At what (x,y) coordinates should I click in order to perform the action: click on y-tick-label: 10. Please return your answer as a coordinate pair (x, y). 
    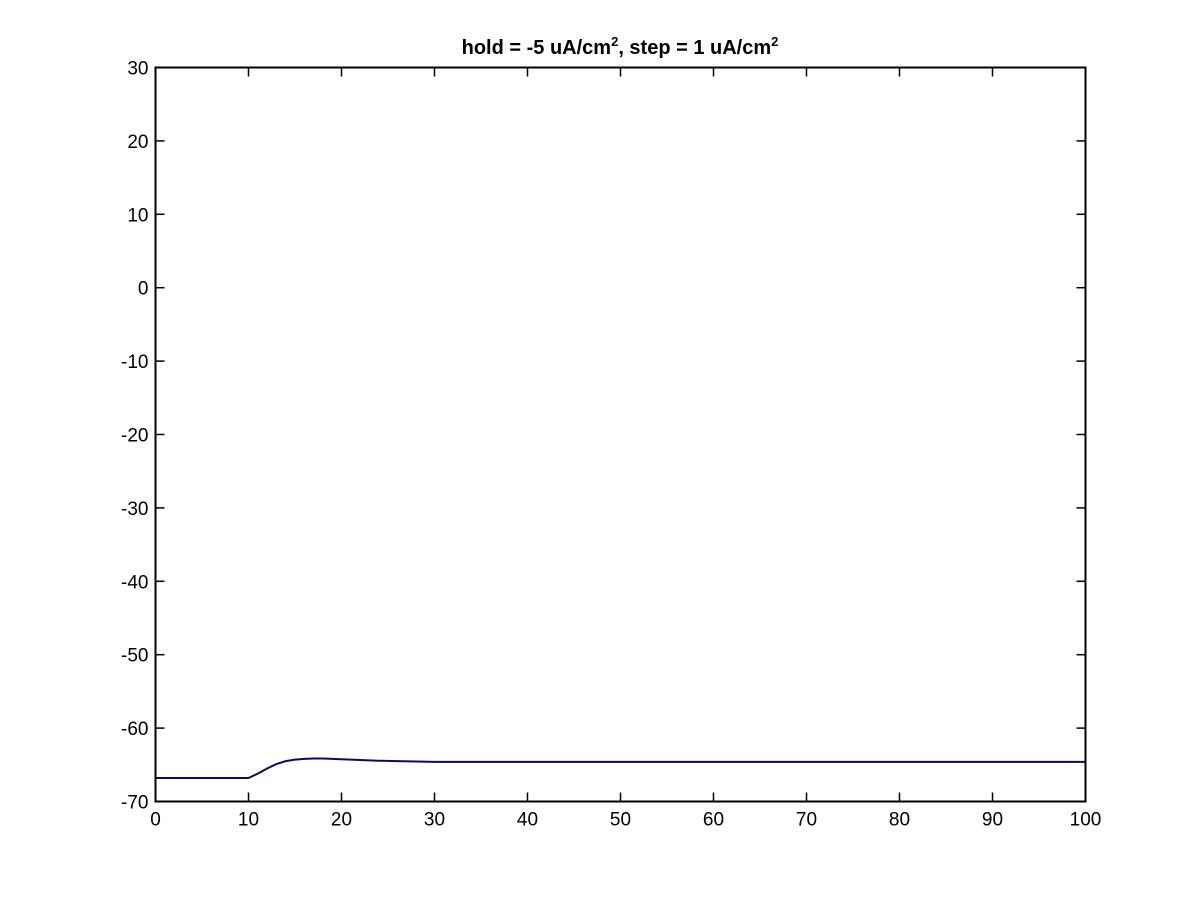
    Looking at the image, I should click on (137, 215).